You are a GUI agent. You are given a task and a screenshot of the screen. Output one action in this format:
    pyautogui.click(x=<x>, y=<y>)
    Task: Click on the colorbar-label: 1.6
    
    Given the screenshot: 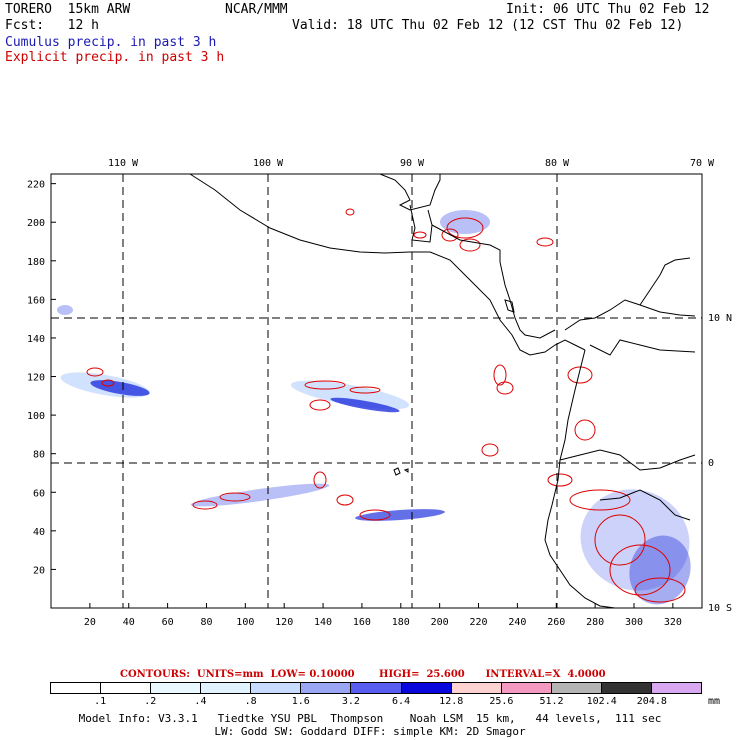 What is the action you would take?
    pyautogui.click(x=300, y=701)
    